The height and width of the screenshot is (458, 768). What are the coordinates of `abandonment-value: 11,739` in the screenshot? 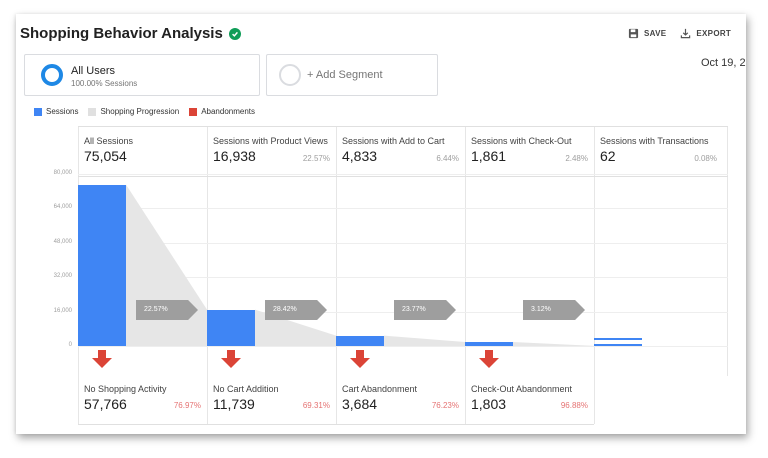 It's located at (234, 404).